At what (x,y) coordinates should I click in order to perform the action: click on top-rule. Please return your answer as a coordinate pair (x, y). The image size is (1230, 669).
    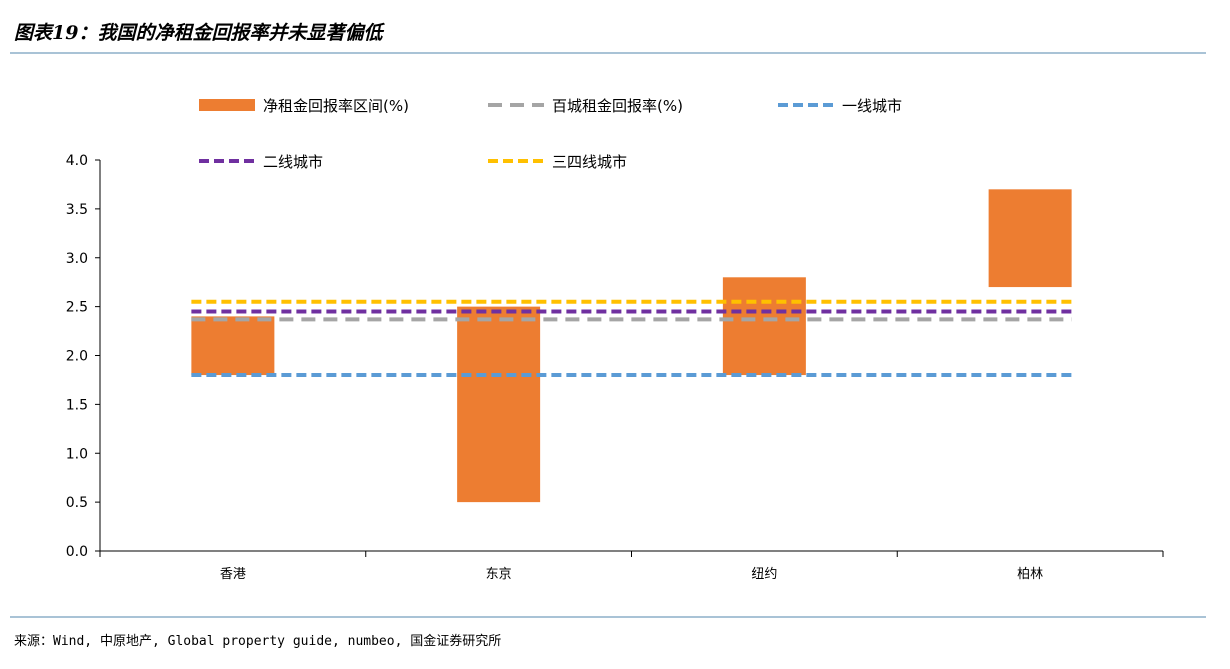
    Looking at the image, I should click on (608, 53).